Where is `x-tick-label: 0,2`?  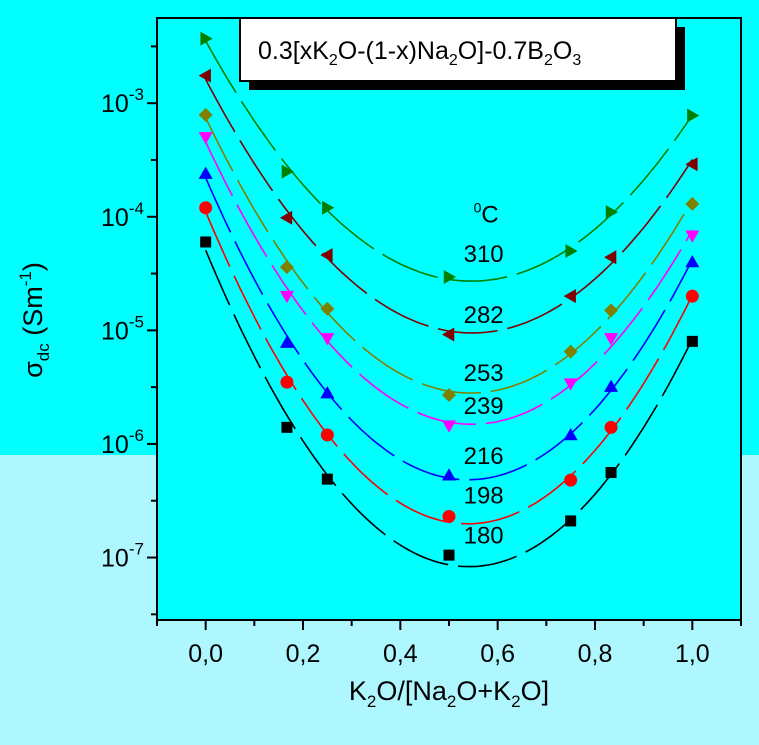
x-tick-label: 0,2 is located at coordinates (303, 654).